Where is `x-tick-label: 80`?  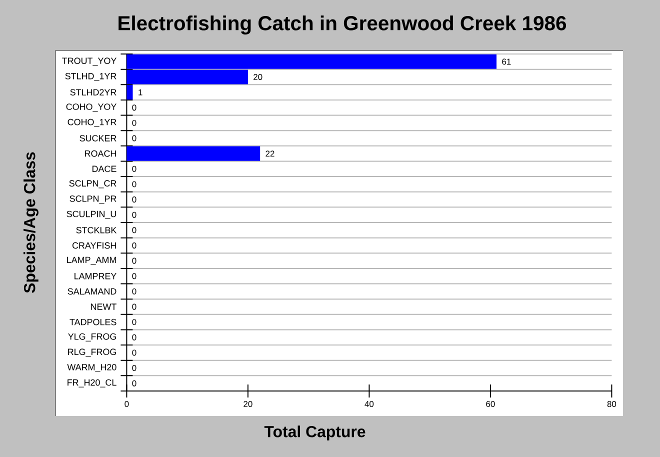
x-tick-label: 80 is located at coordinates (611, 404).